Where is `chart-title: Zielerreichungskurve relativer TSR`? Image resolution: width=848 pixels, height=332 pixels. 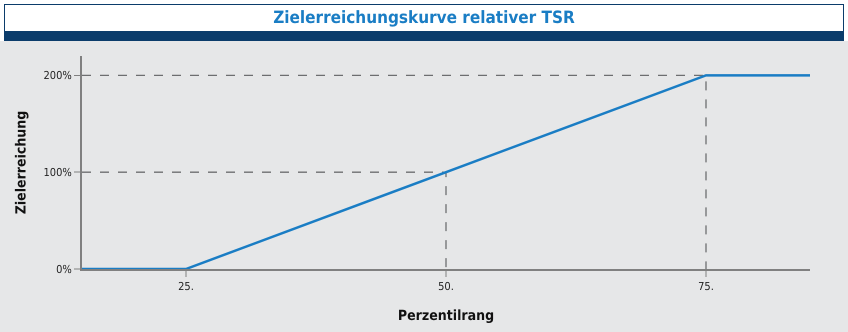
chart-title: Zielerreichungskurve relativer TSR is located at coordinates (424, 17).